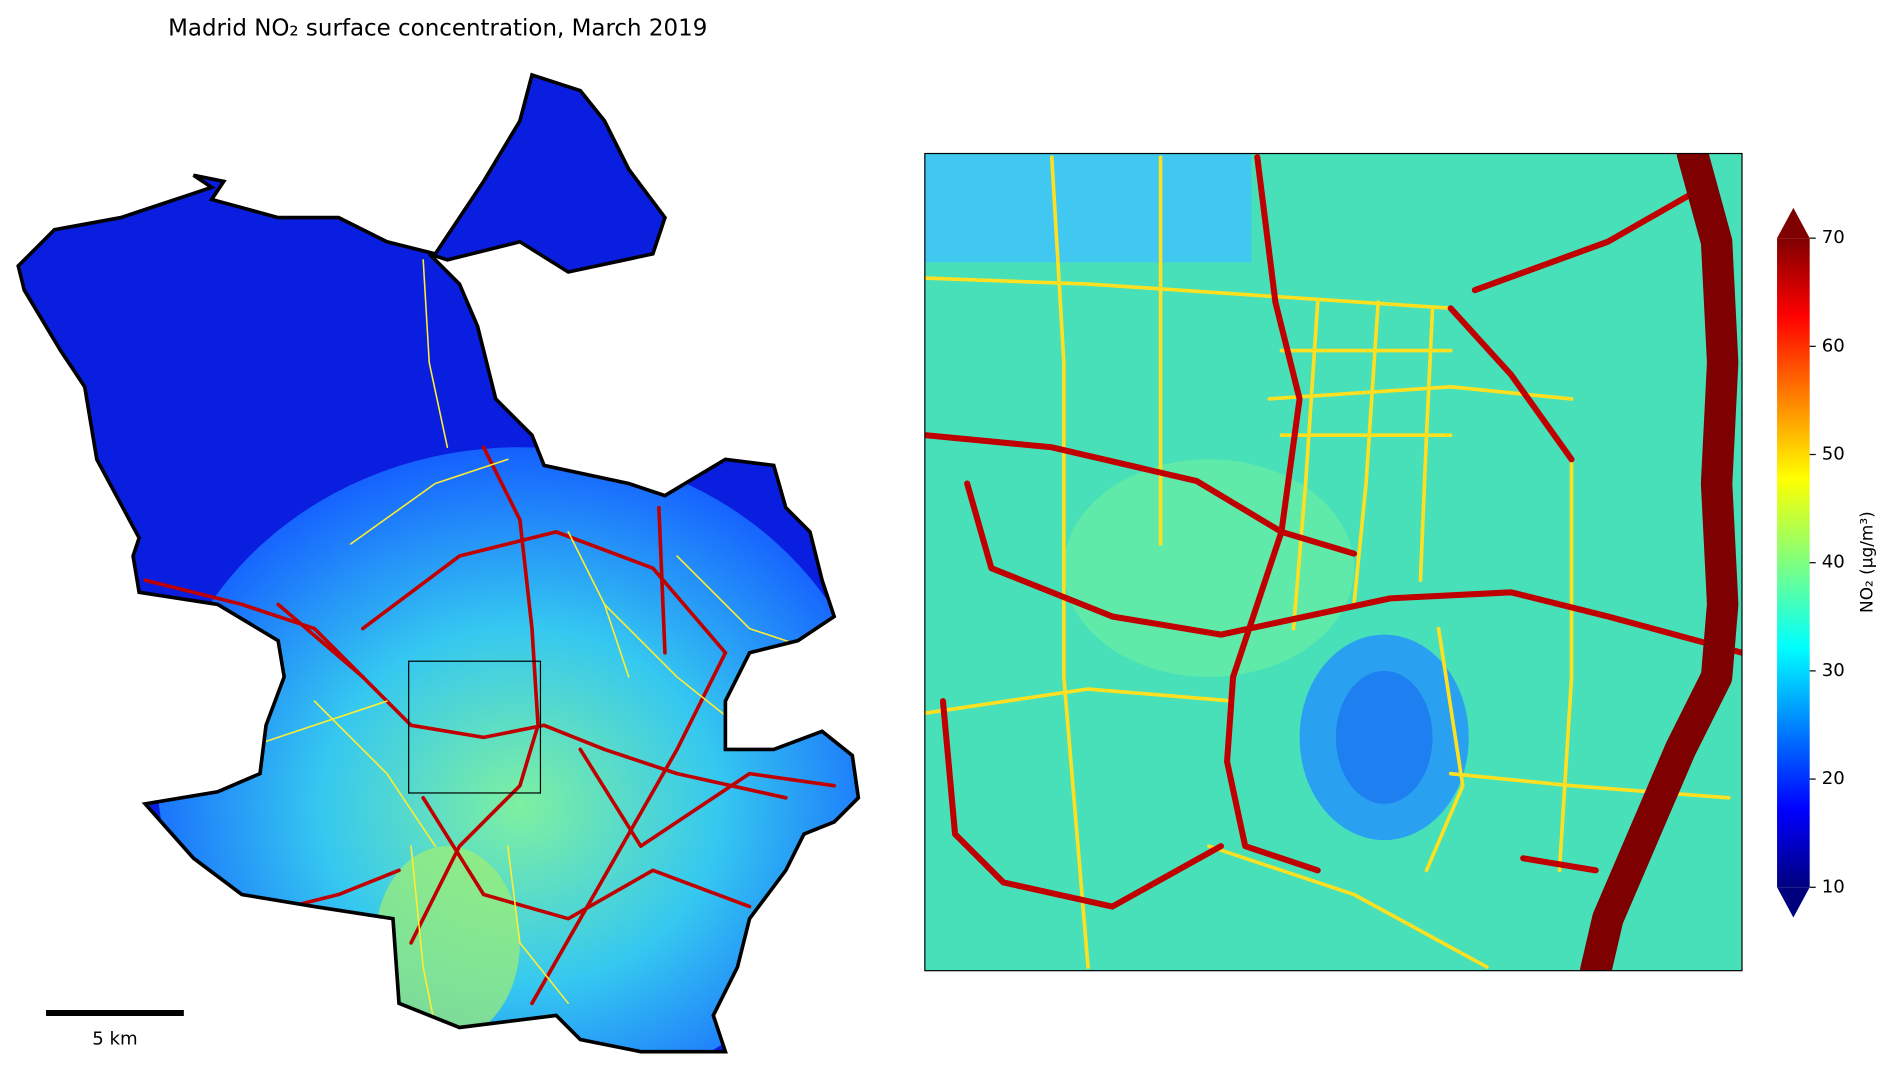 The width and height of the screenshot is (1892, 1071). I want to click on colorbar-tick-label: 60, so click(1833, 345).